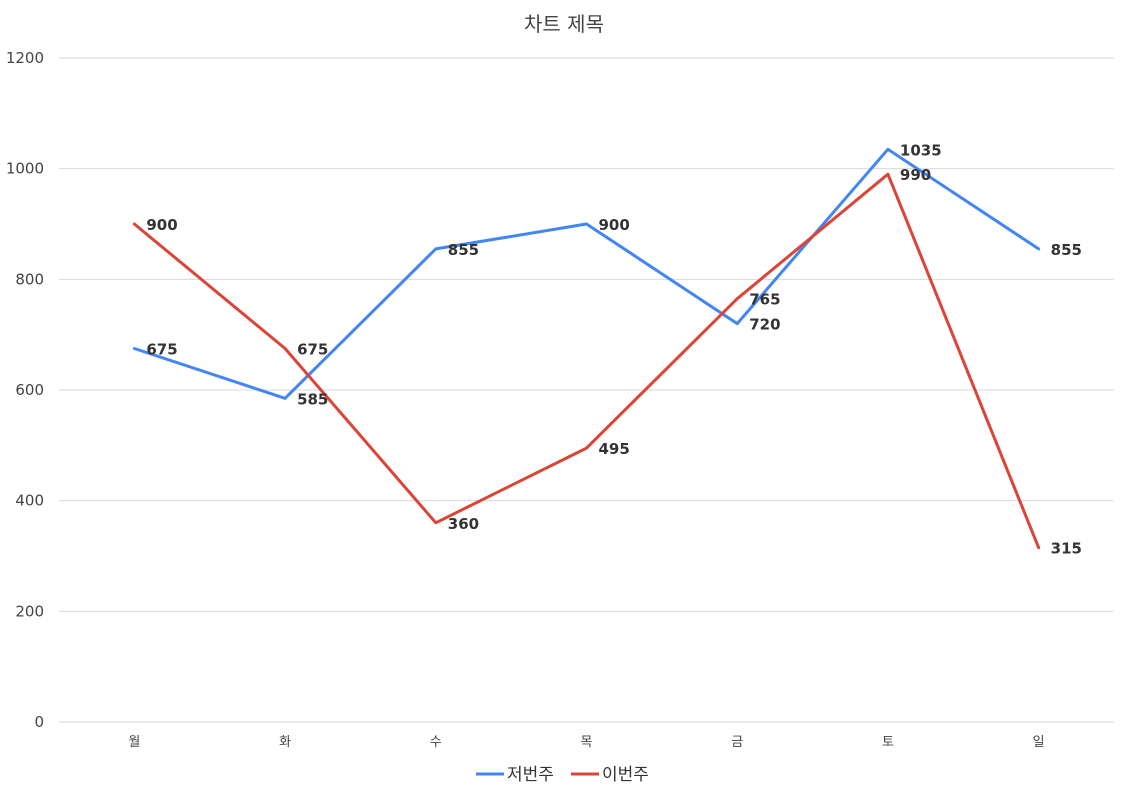  I want to click on data-label: 990, so click(915, 175).